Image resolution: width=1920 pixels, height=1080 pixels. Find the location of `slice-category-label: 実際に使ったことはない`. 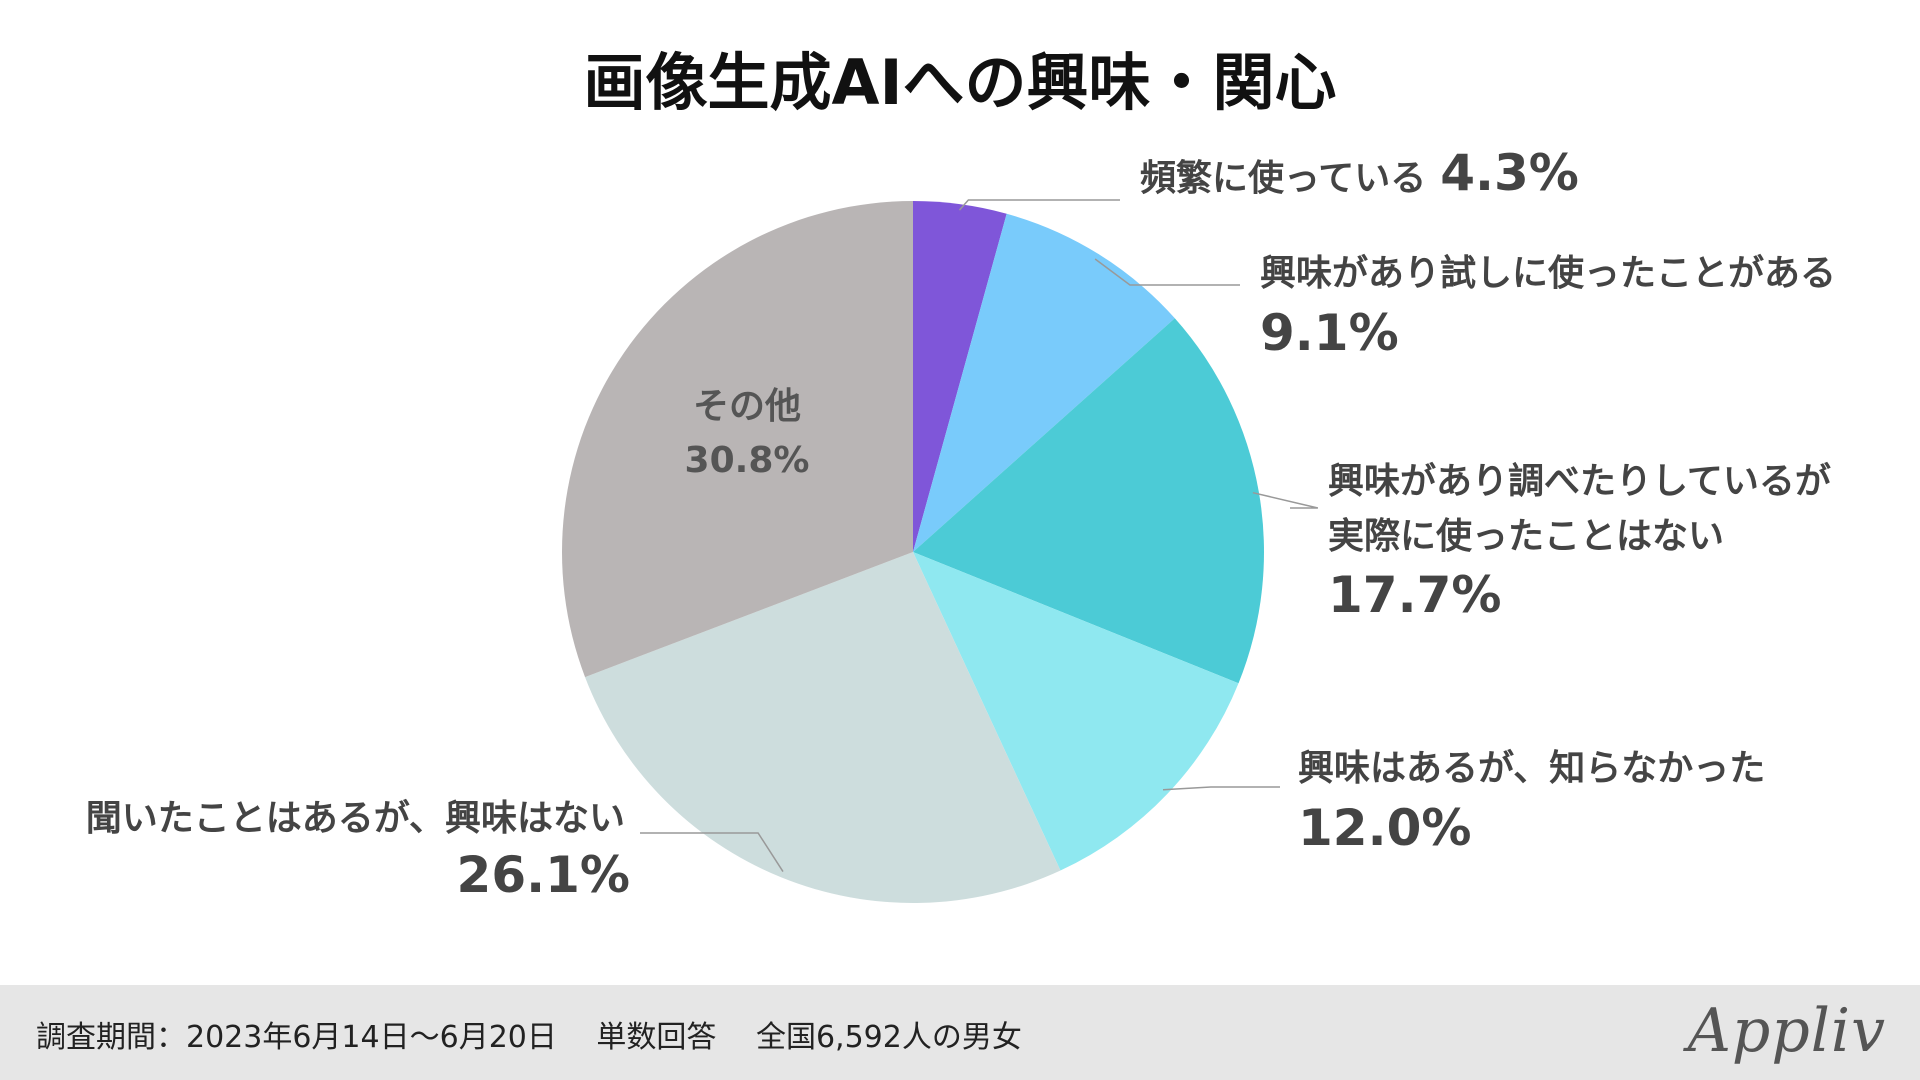

slice-category-label: 実際に使ったことはない is located at coordinates (1526, 536).